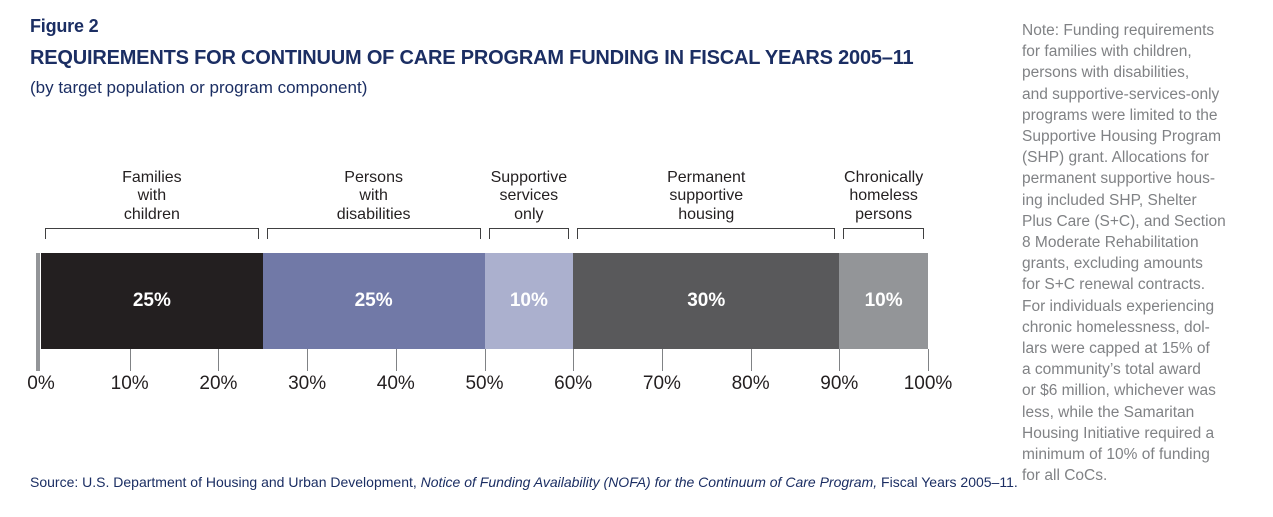 The width and height of the screenshot is (1273, 517). I want to click on category-label: Families with children, so click(152, 195).